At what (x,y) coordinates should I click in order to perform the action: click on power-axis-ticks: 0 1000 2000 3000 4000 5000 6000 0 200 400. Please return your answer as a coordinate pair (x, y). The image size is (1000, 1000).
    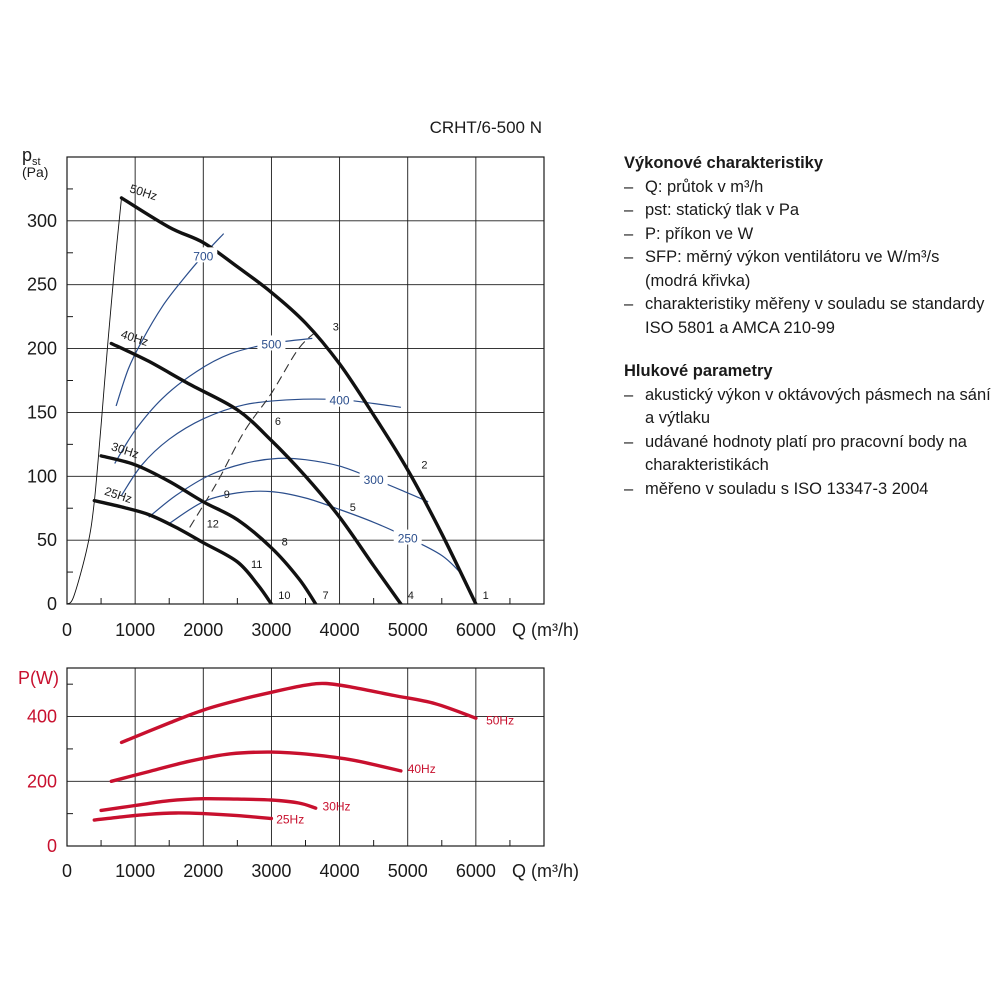
    Looking at the image, I should click on (269, 782).